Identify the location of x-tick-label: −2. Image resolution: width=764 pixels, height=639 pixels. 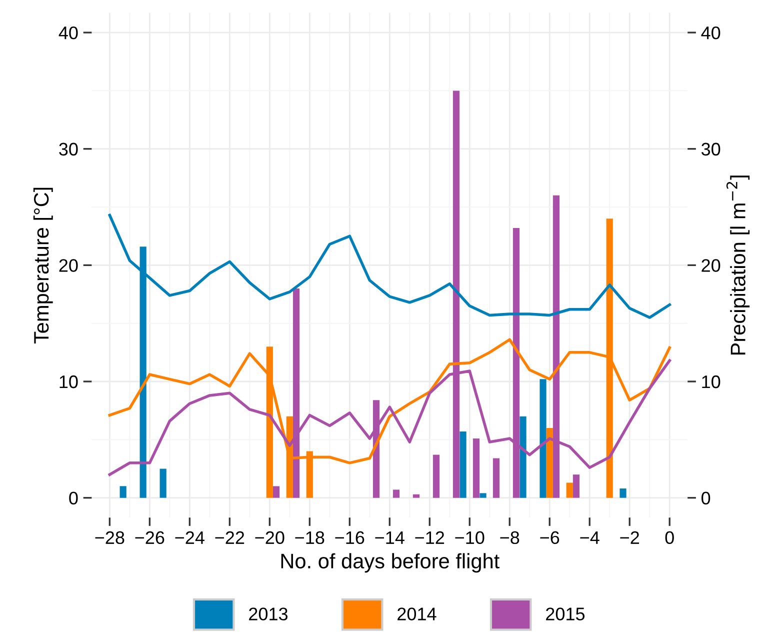
(629, 537).